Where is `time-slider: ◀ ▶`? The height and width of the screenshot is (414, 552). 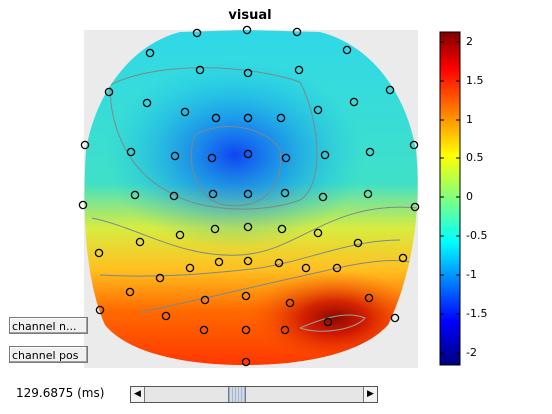
time-slider: ◀ ▶ is located at coordinates (254, 394).